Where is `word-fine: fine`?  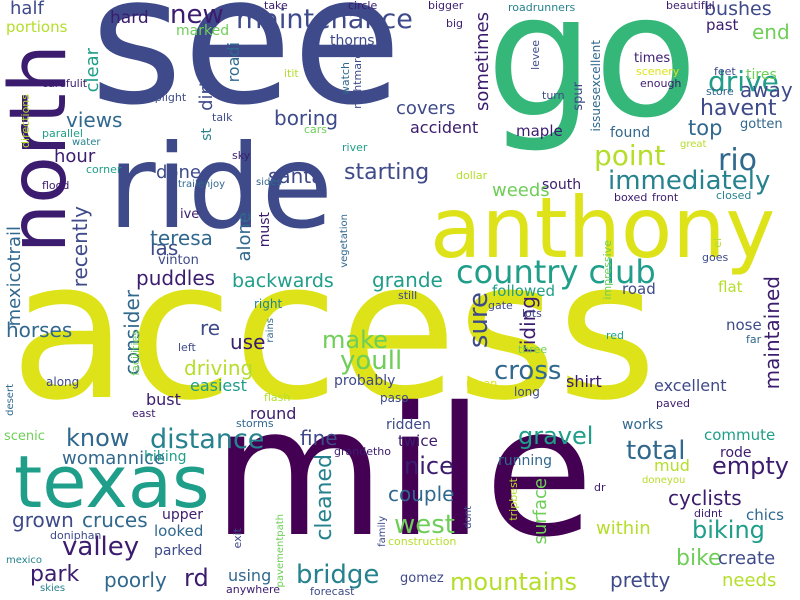
word-fine: fine is located at coordinates (319, 438).